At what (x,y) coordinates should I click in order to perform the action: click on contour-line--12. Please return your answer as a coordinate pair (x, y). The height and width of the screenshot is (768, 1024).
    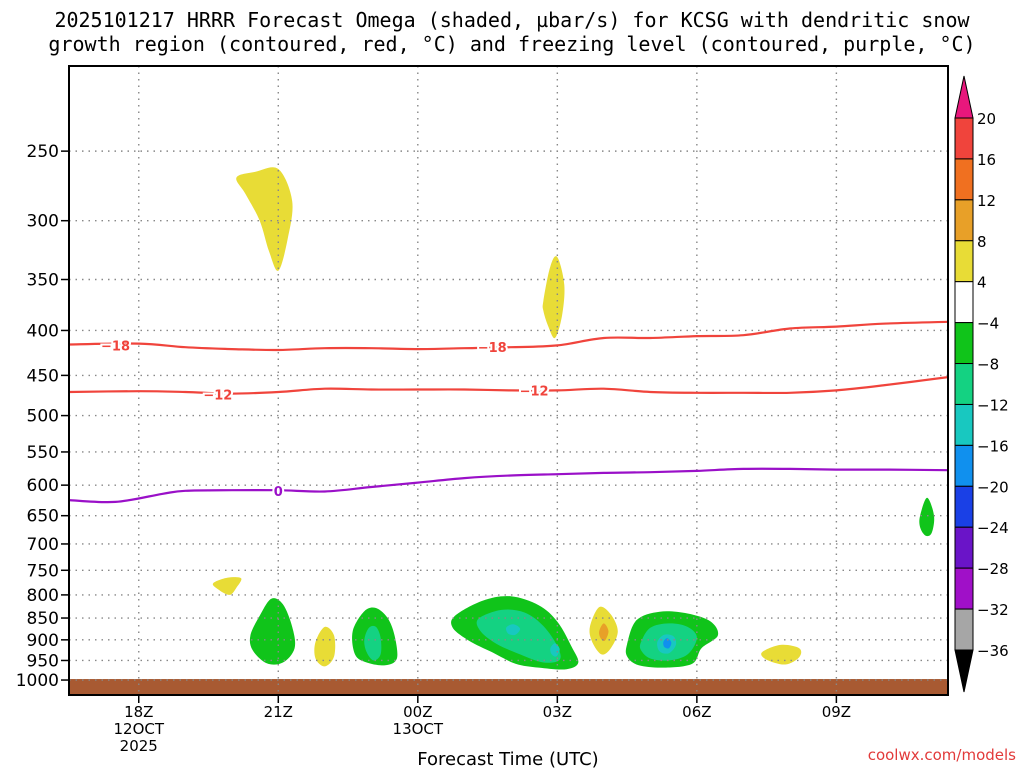
    Looking at the image, I should click on (508, 385).